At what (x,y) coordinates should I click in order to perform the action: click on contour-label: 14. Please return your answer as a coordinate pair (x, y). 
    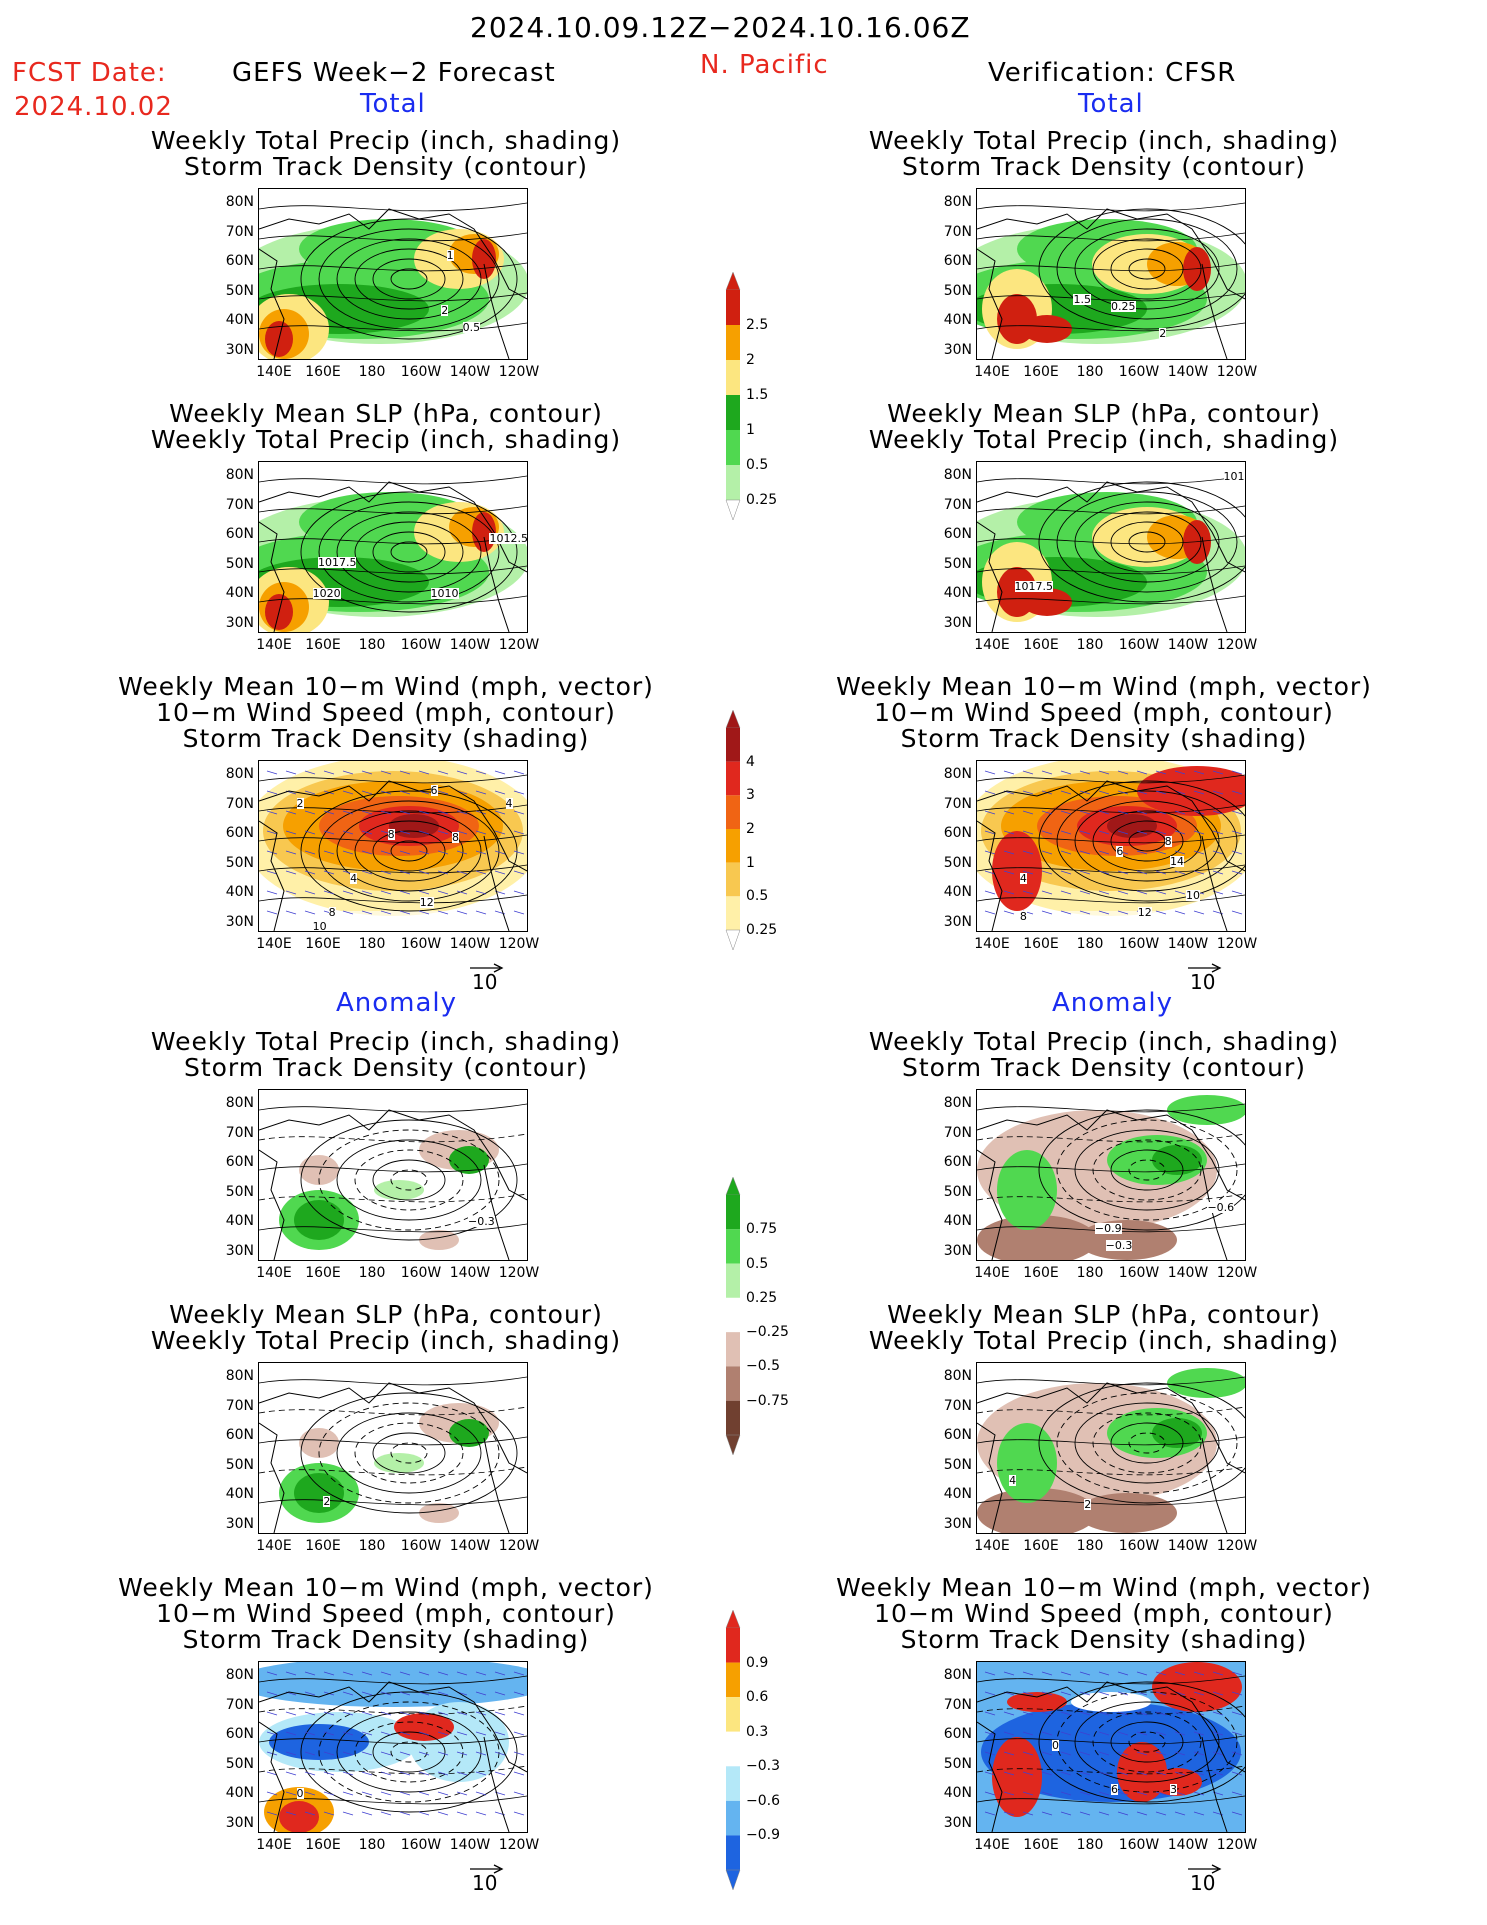
    Looking at the image, I should click on (1176, 862).